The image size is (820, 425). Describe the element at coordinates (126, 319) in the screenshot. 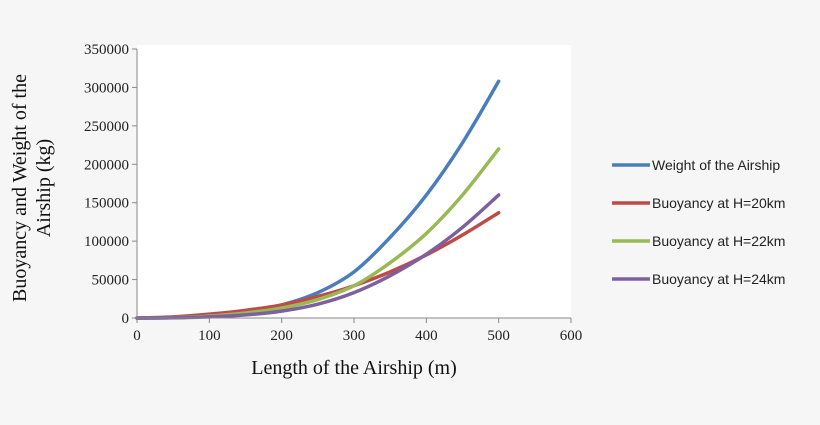

I see `y-tick-label: 0` at that location.